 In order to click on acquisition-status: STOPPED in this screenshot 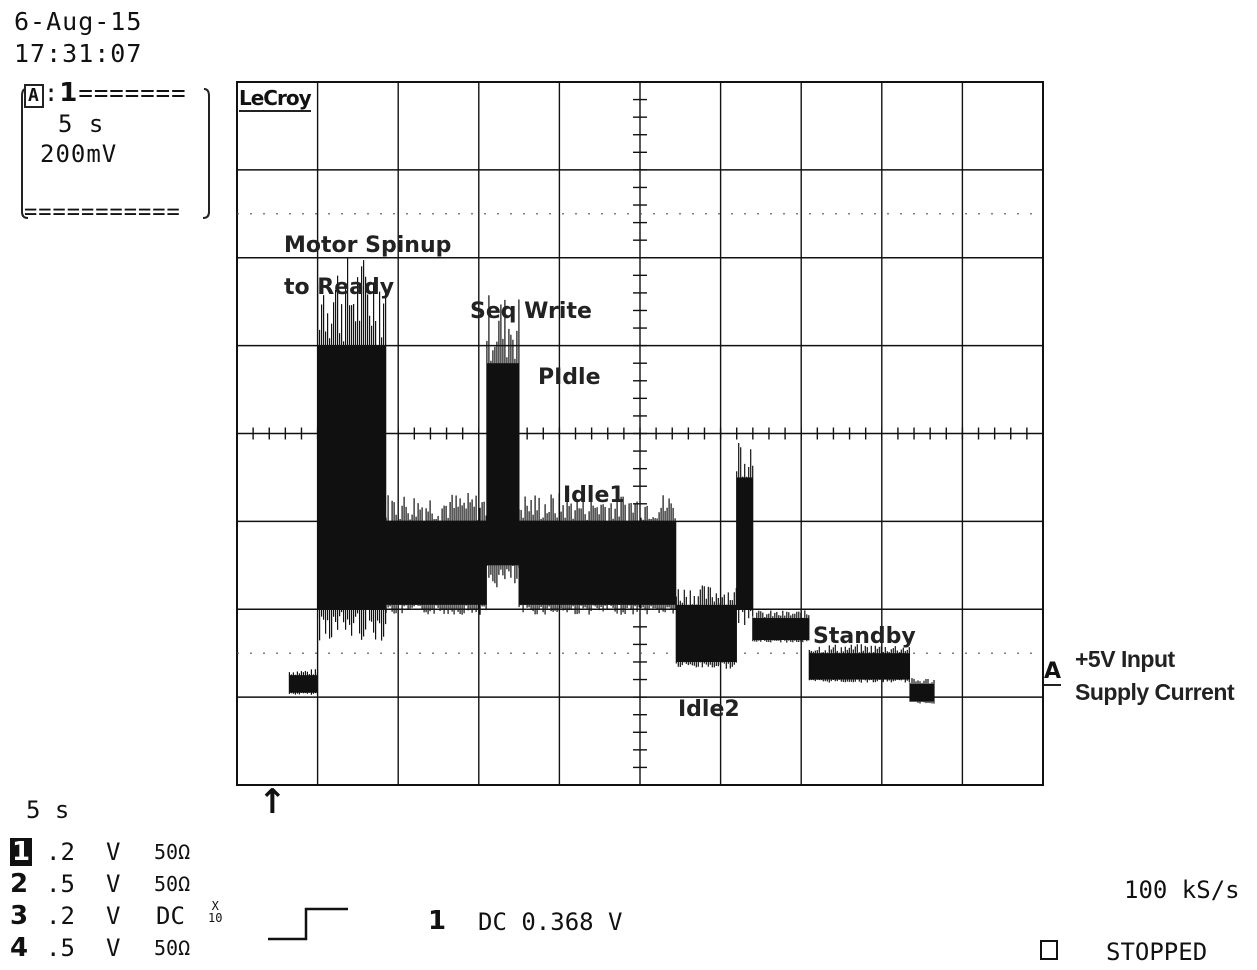, I will do `click(1157, 952)`.